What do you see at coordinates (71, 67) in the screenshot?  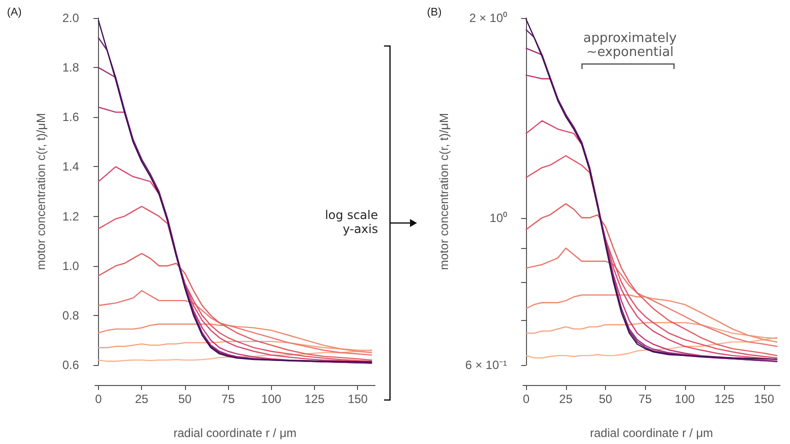 I see `y-tick-label: 1.8` at bounding box center [71, 67].